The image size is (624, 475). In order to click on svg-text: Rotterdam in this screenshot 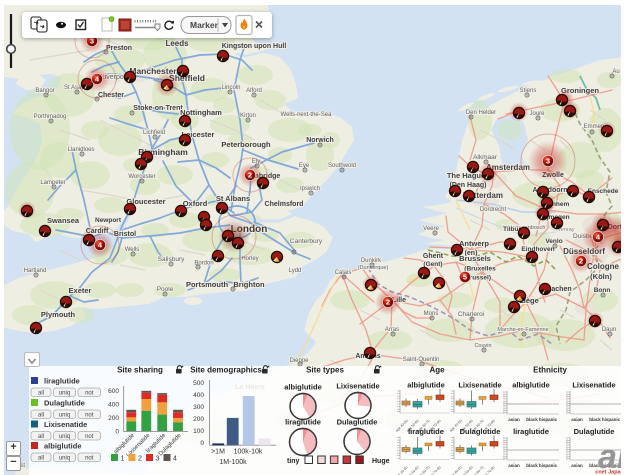, I will do `click(483, 195)`.